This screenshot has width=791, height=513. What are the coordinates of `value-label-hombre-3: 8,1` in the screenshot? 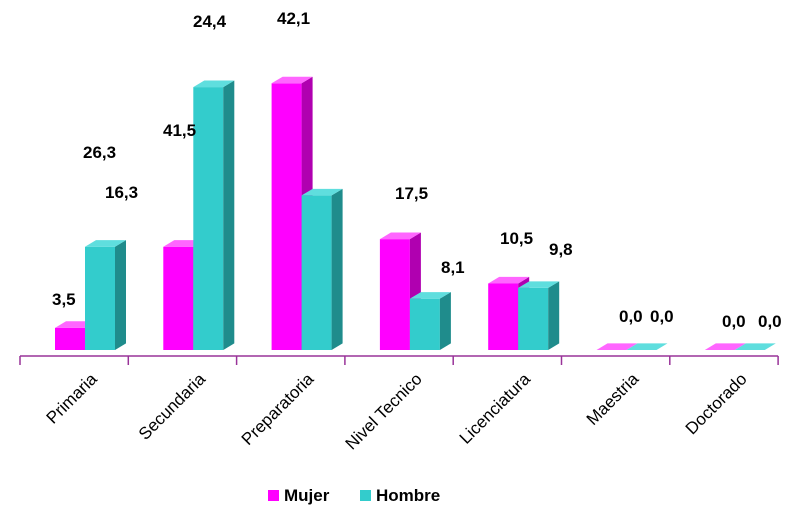 It's located at (453, 267).